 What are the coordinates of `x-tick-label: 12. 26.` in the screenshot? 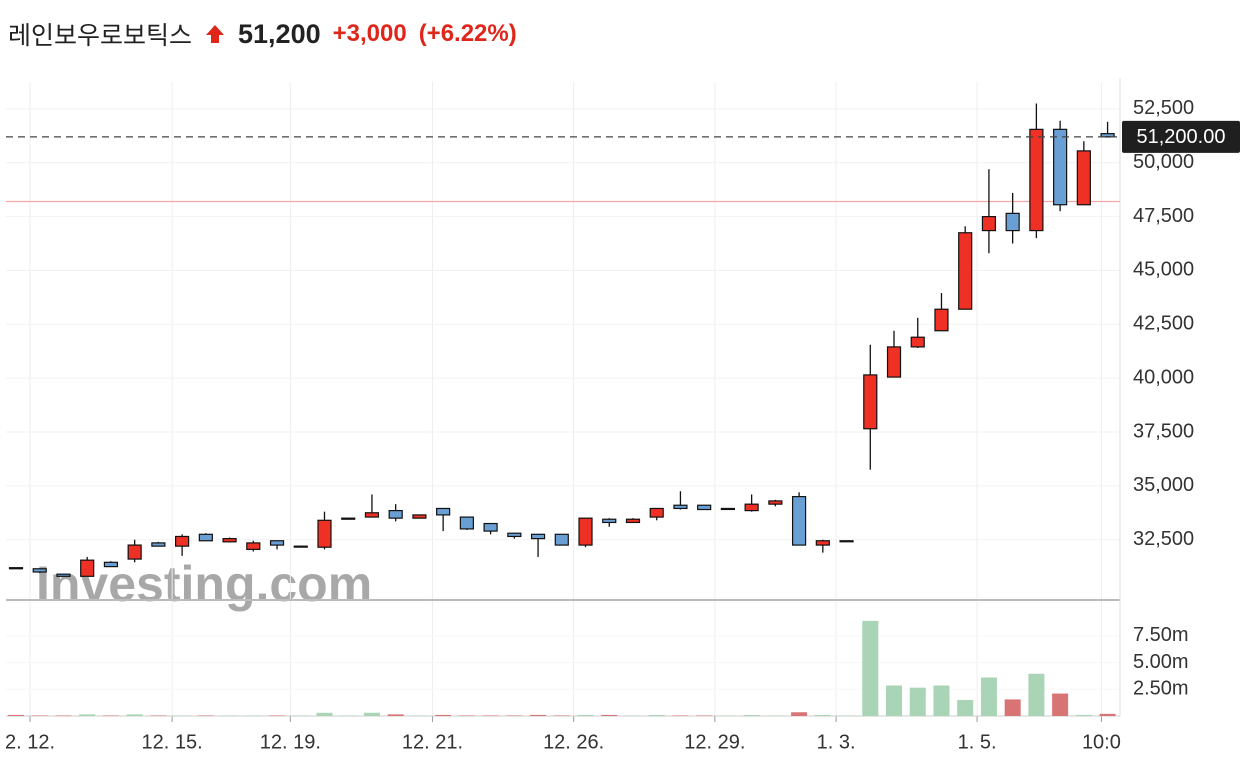 It's located at (573, 742).